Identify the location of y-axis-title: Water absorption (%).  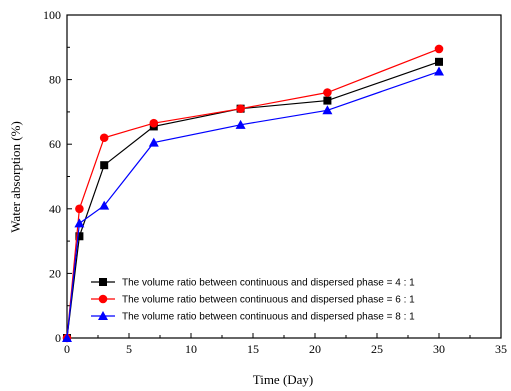
(15, 177).